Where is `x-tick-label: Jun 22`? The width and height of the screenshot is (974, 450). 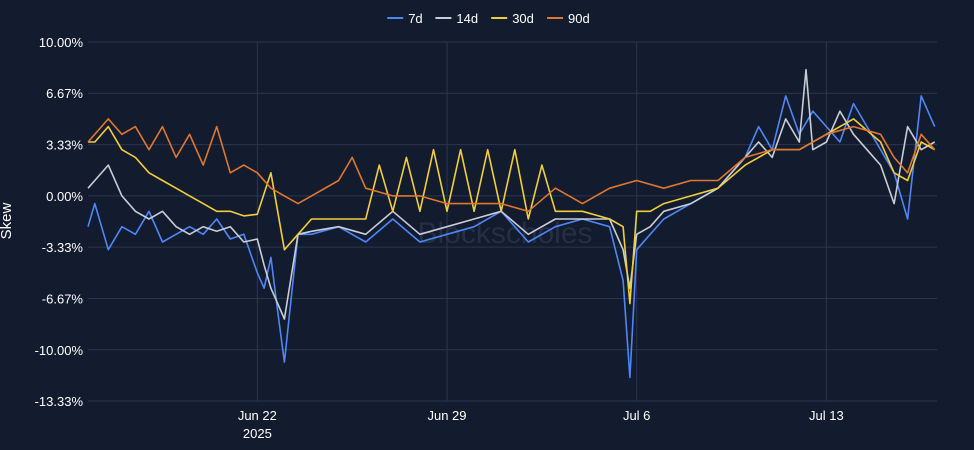
x-tick-label: Jun 22 is located at coordinates (257, 415).